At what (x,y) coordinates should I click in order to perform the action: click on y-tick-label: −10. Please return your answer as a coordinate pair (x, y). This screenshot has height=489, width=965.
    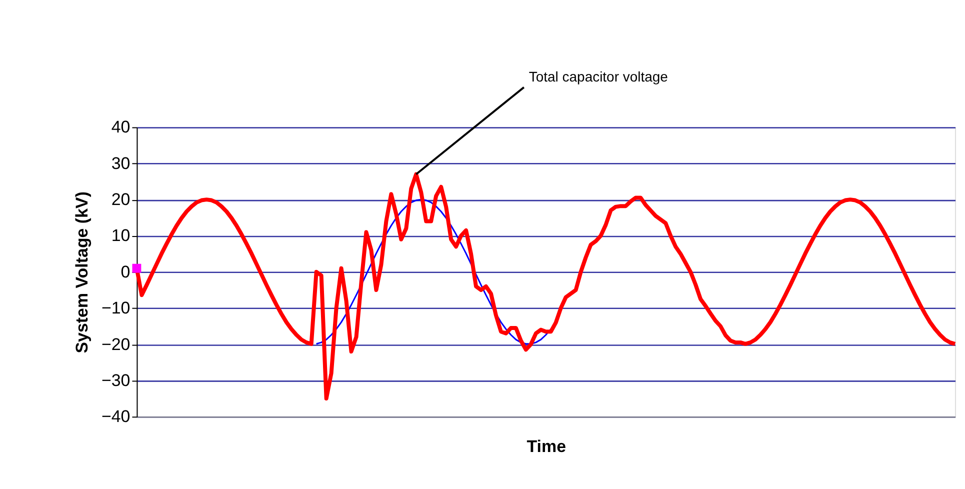
    Looking at the image, I should click on (115, 308).